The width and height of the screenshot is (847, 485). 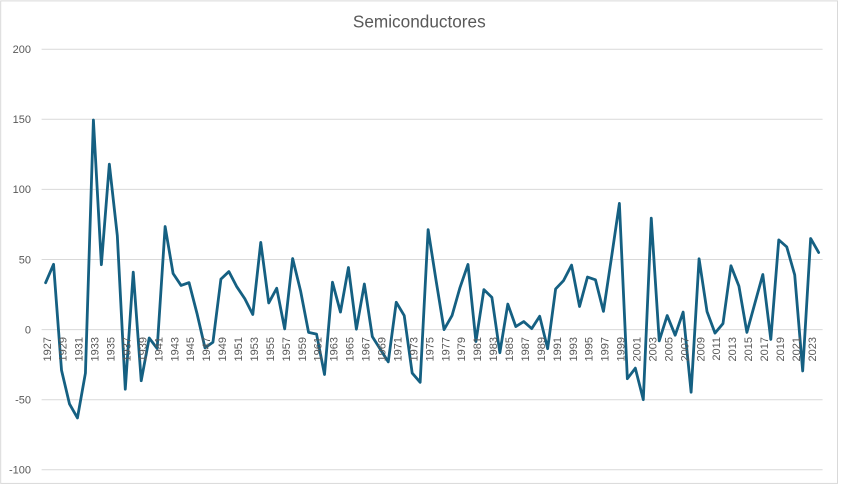 What do you see at coordinates (23, 401) in the screenshot?
I see `svg-text: -50` at bounding box center [23, 401].